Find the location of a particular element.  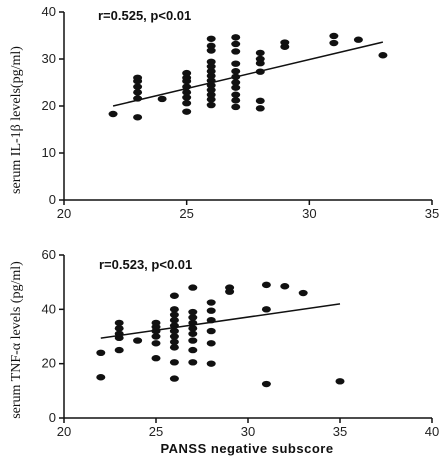

tnfa-y-axis-label: serum TNF-α levels (pg/ml) is located at coordinates (16, 340).